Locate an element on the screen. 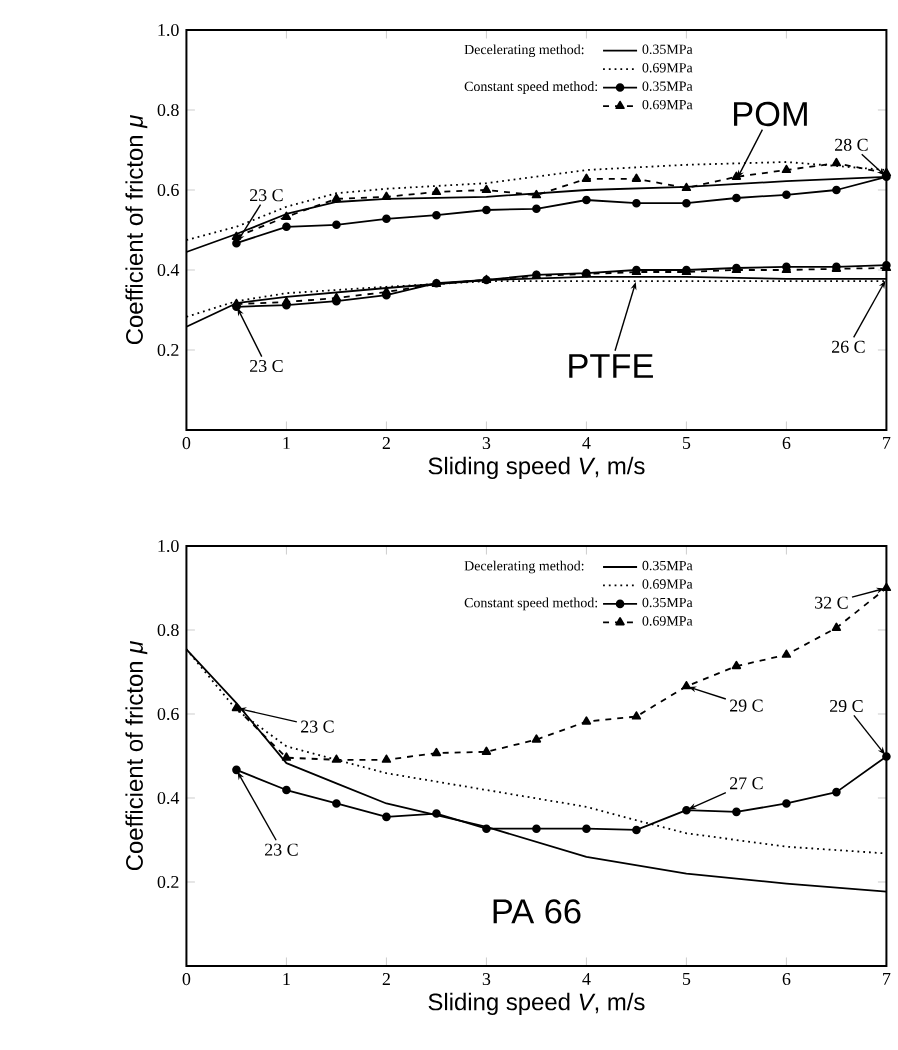  annotation: PTFE is located at coordinates (611, 366).